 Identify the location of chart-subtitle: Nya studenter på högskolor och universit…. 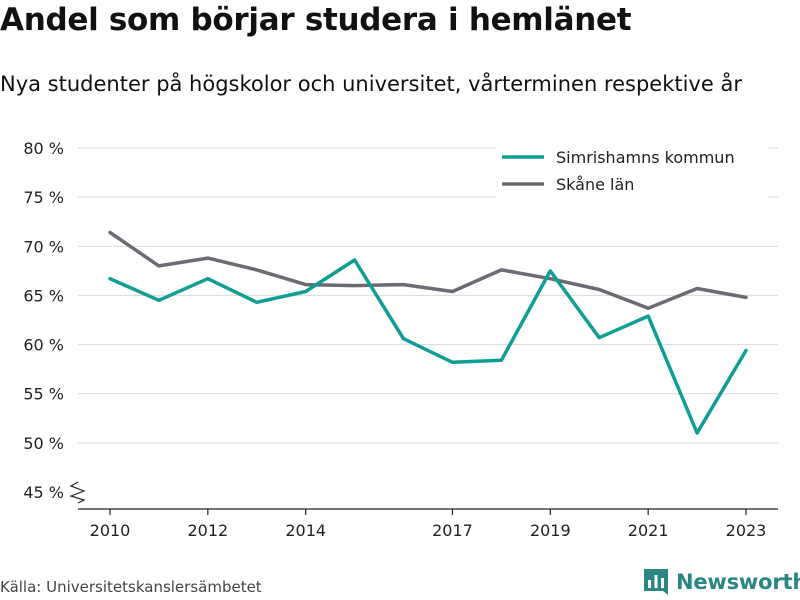
(371, 84).